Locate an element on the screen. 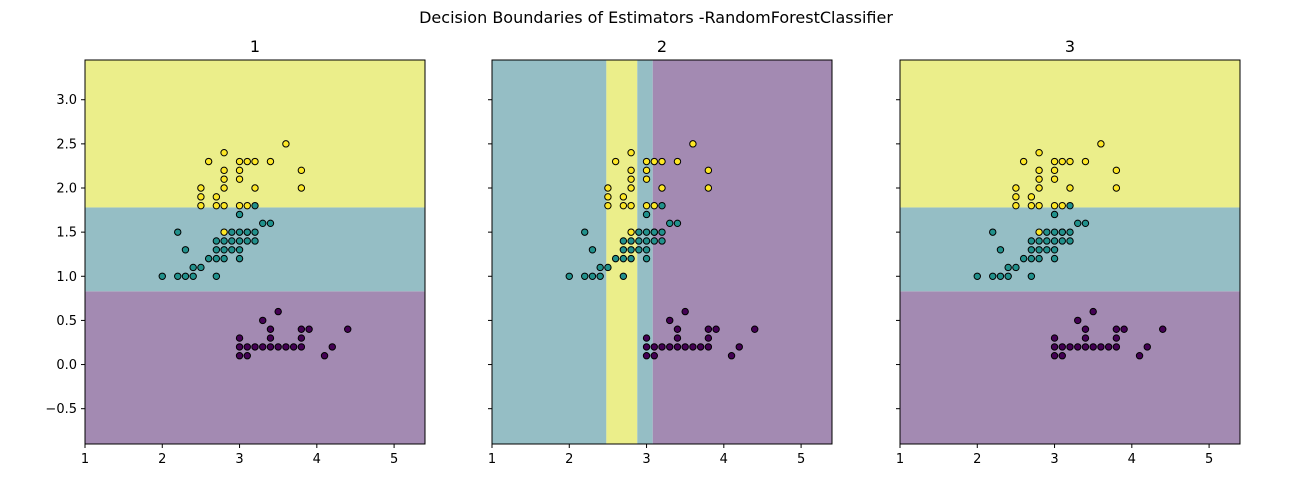  x-tick-label-2-5: 5 is located at coordinates (801, 459).